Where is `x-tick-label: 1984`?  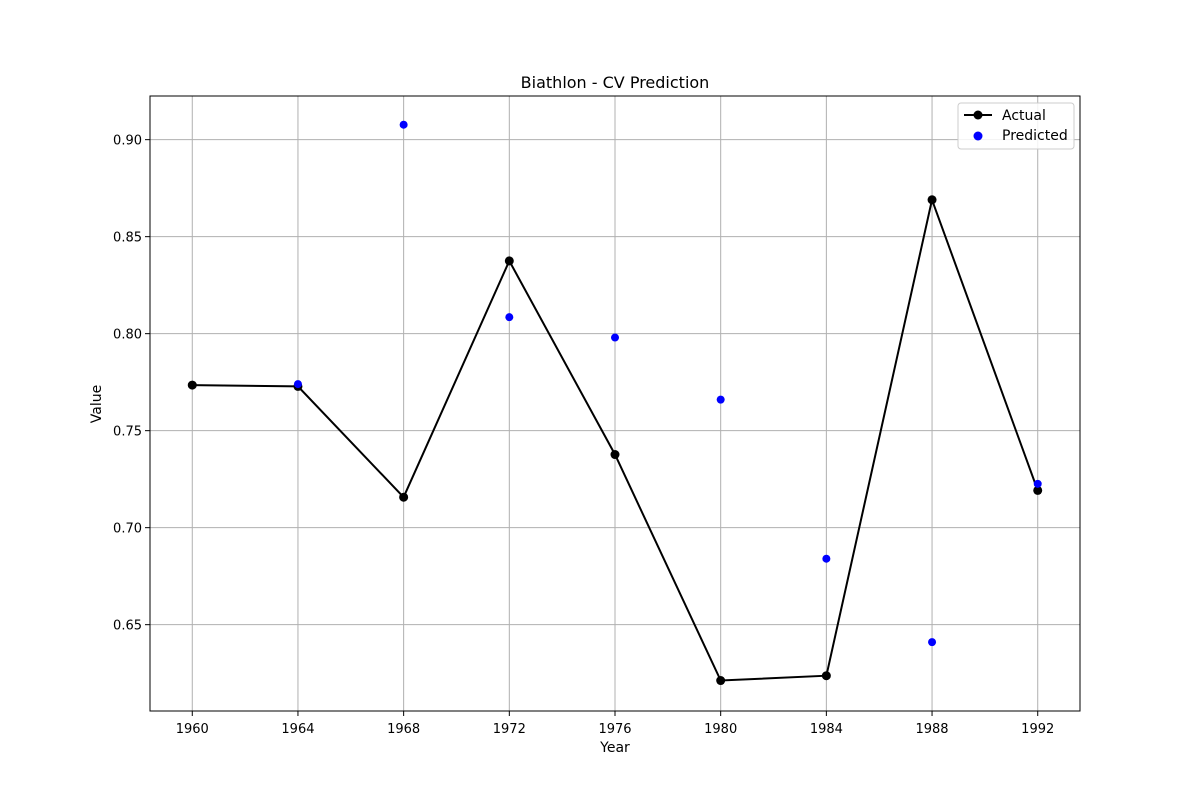 x-tick-label: 1984 is located at coordinates (826, 729).